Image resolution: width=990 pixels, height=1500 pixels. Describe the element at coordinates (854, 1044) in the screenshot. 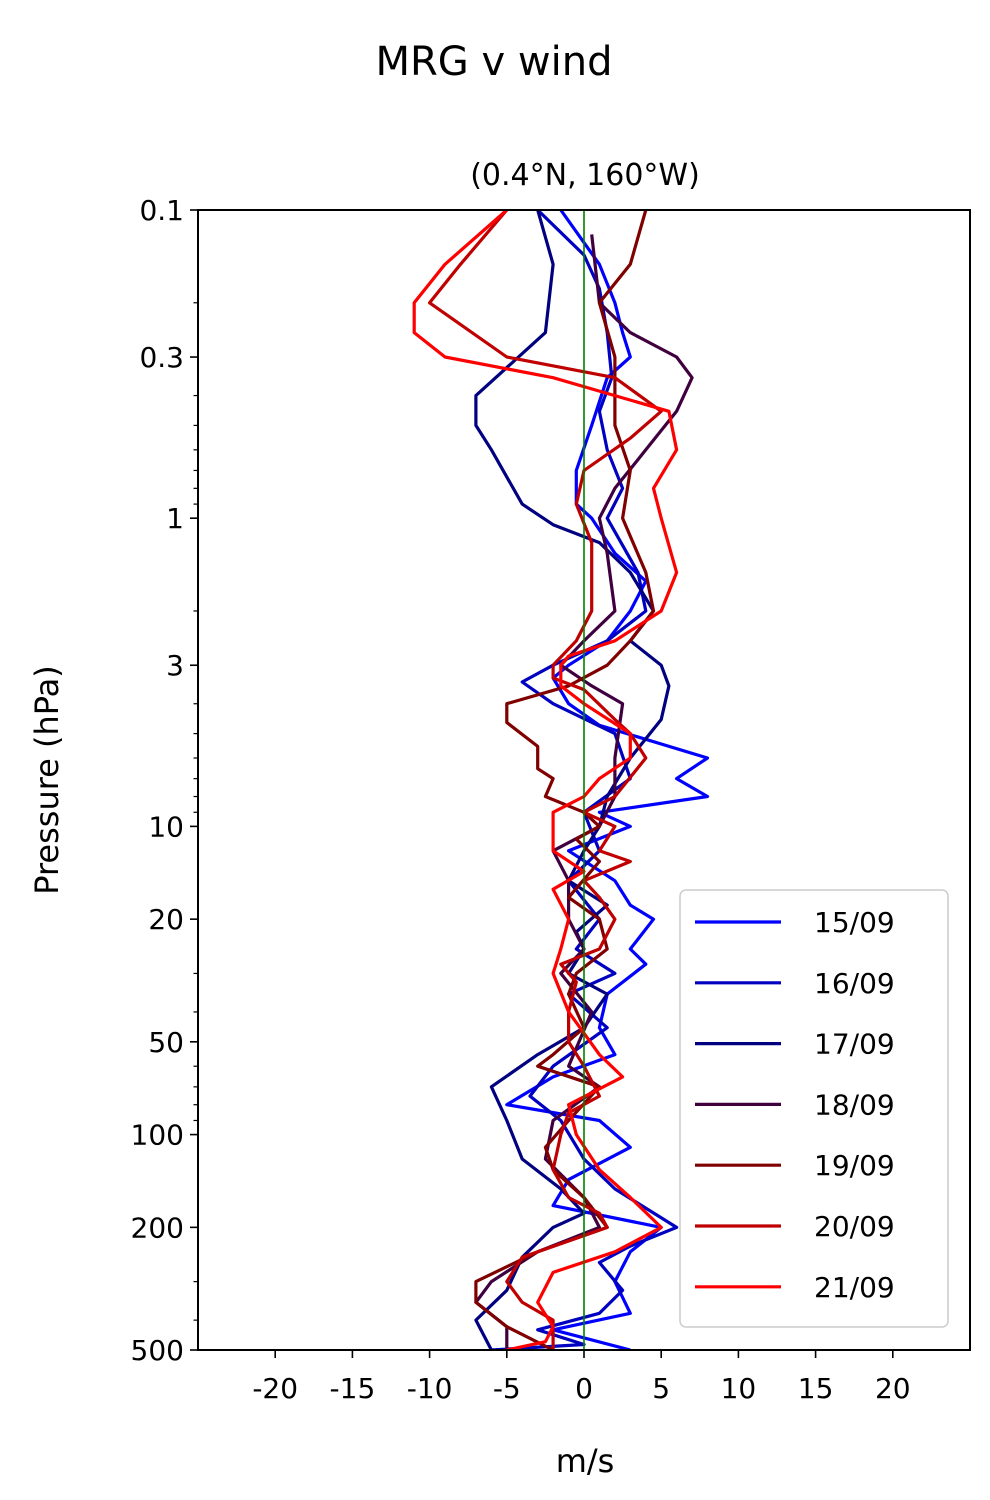

I see `legend-label: 17/09` at that location.